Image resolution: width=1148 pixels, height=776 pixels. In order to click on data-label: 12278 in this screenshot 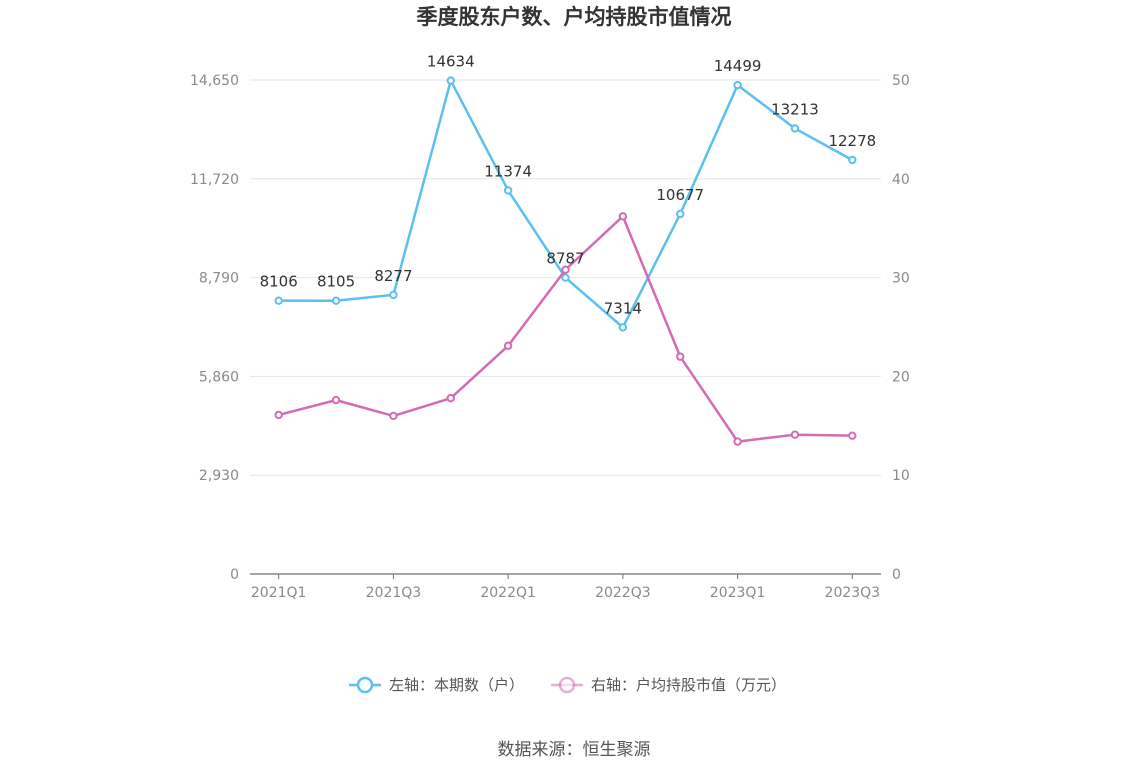, I will do `click(852, 141)`.